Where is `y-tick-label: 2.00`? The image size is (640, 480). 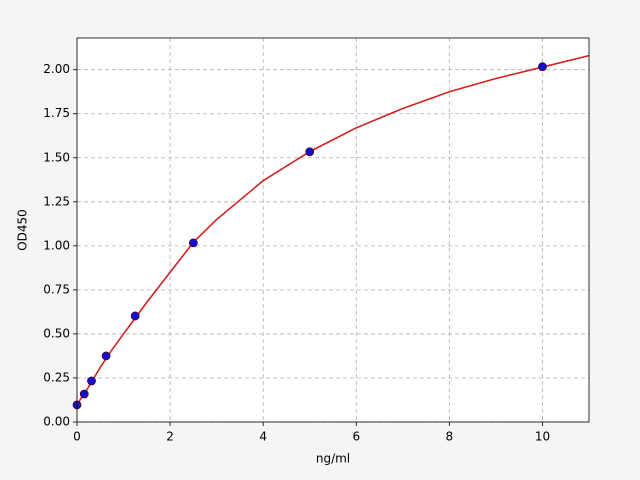 y-tick-label: 2.00 is located at coordinates (56, 69).